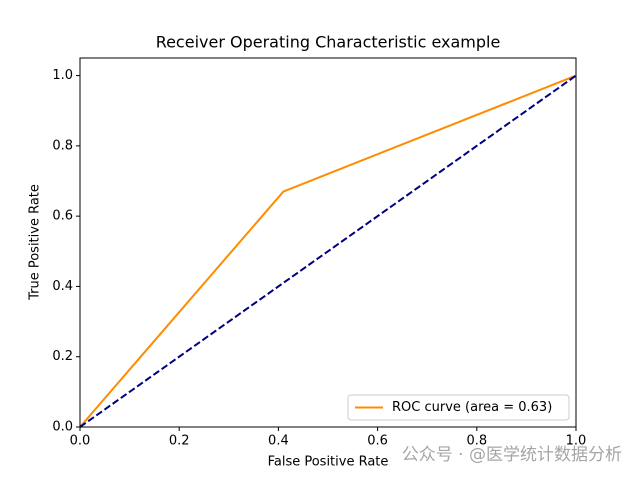  Describe the element at coordinates (80, 441) in the screenshot. I see `x-tick-label: 0.0` at that location.